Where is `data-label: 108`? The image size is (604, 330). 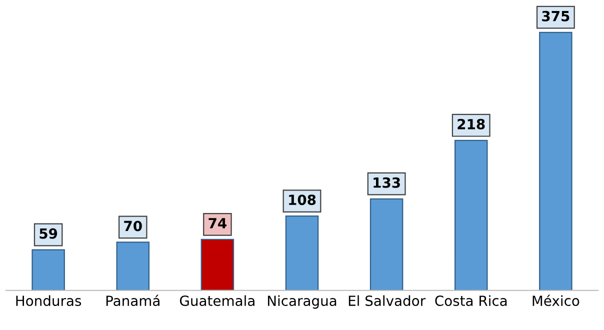 data-label: 108 is located at coordinates (302, 200).